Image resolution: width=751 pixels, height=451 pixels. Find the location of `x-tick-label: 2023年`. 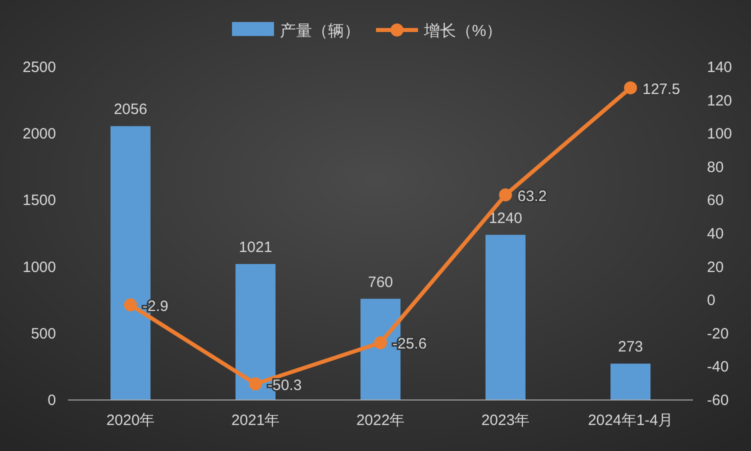

x-tick-label: 2023年 is located at coordinates (505, 420).